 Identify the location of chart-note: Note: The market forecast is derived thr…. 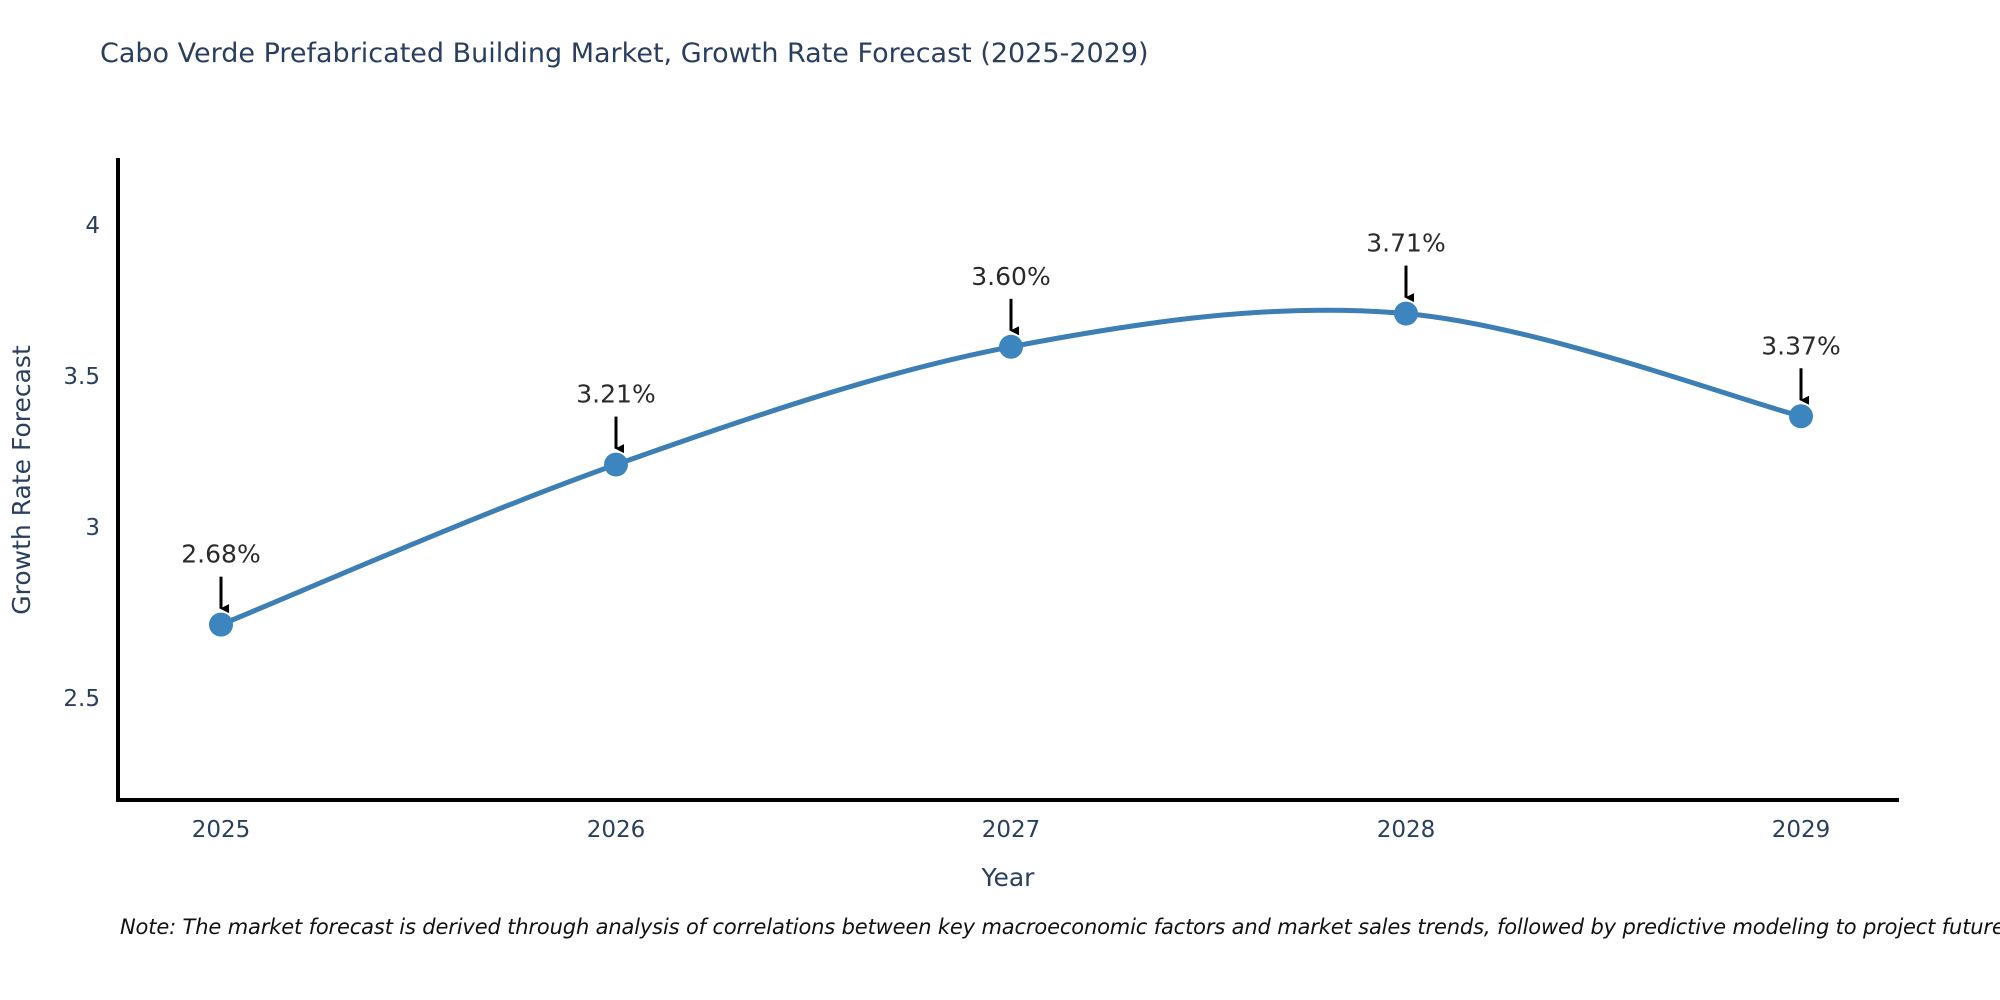
(1060, 927).